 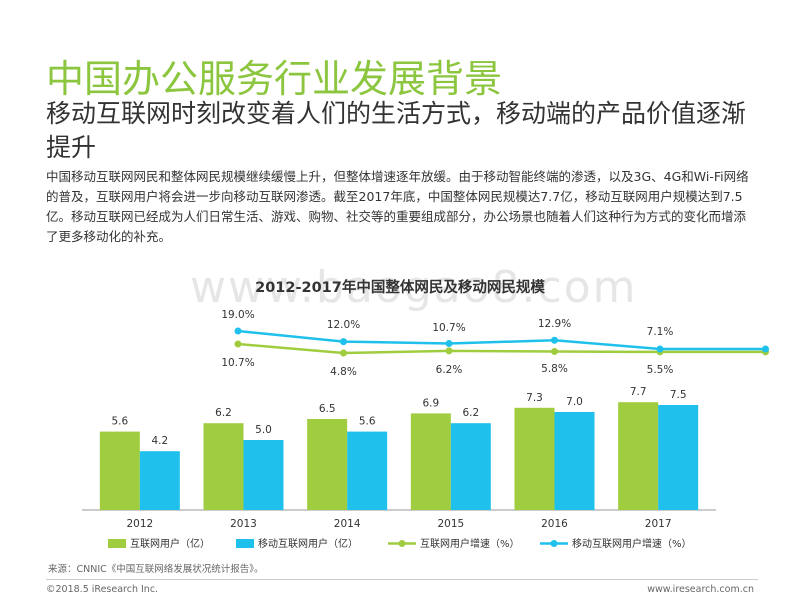 I want to click on bar-mobile-2016, so click(x=574, y=461).